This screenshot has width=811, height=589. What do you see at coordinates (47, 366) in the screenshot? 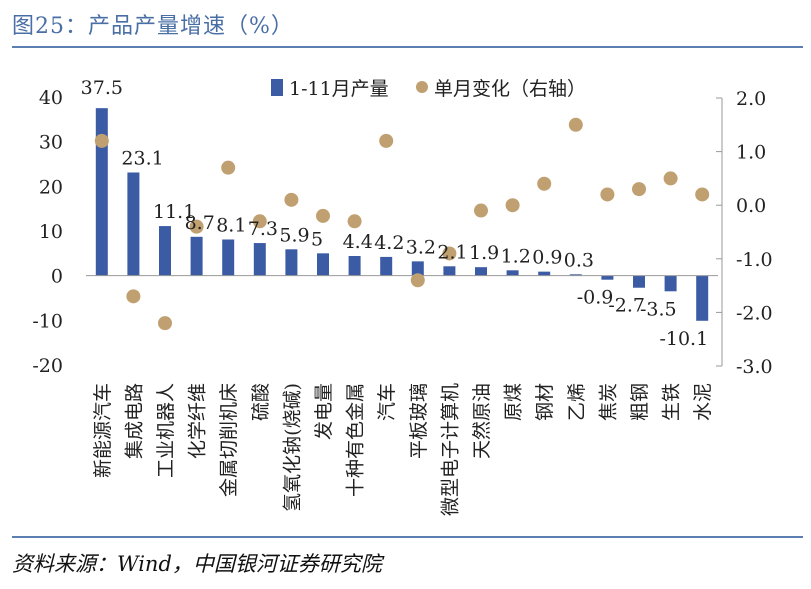
I see `left-axis-tick-label: -20` at bounding box center [47, 366].